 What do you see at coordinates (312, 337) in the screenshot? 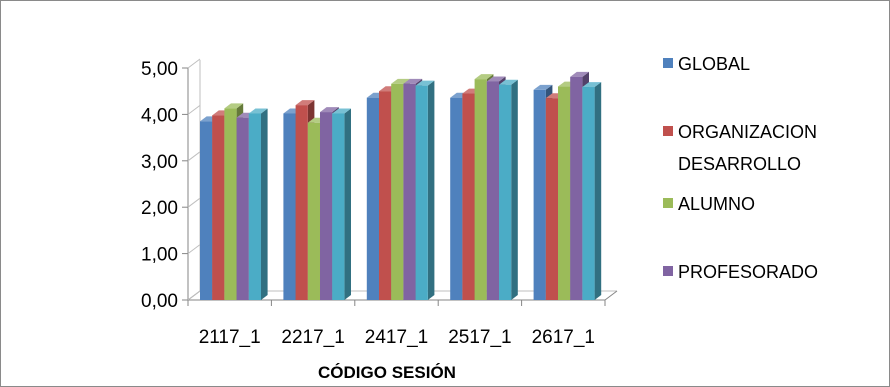
I see `x-tick-label: 2217_1` at bounding box center [312, 337].